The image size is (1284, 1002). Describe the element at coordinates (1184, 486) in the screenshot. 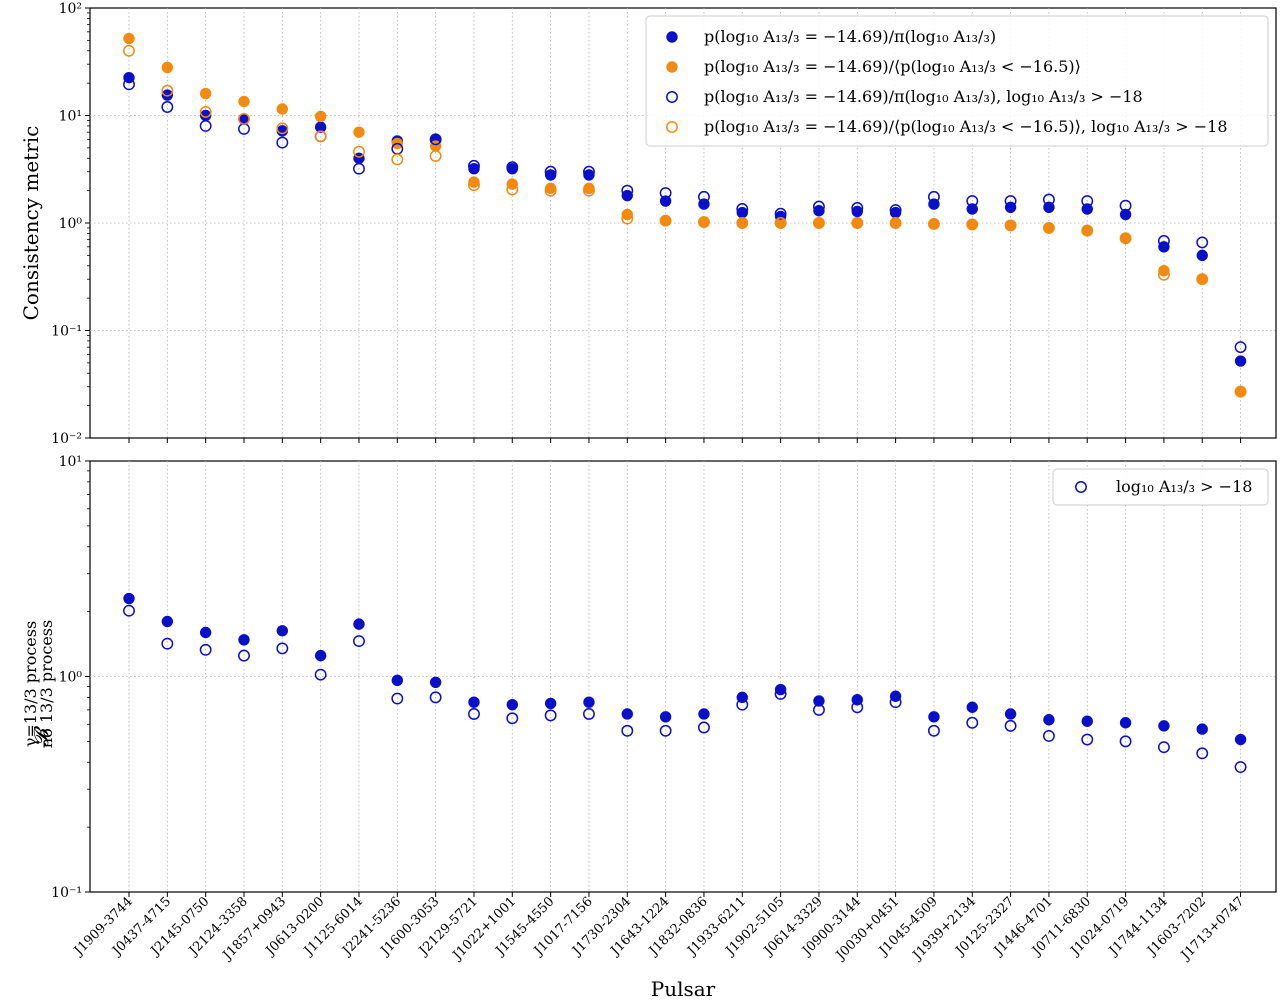

I see `legend-label: log₁₀ A₁₃/₃ > −18` at that location.